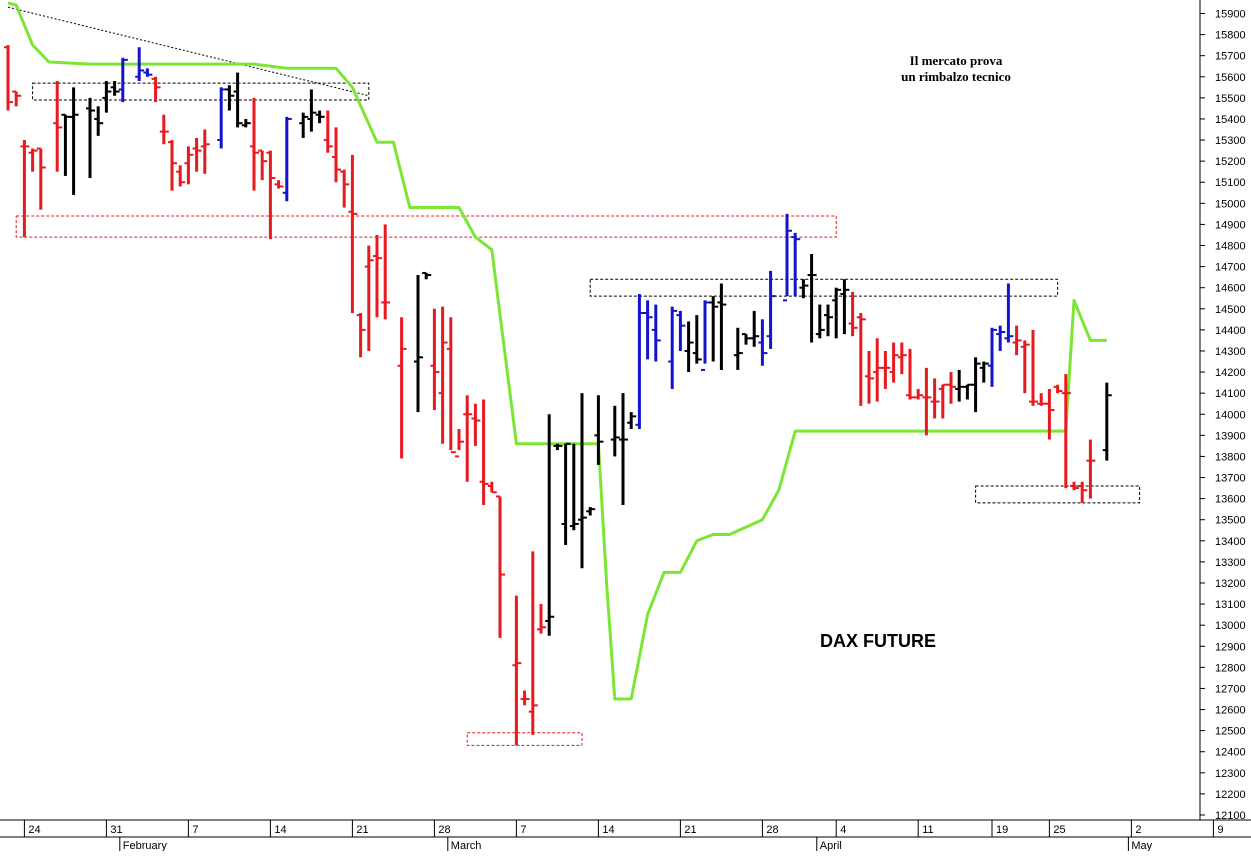 The width and height of the screenshot is (1251, 856). What do you see at coordinates (1230, 36) in the screenshot?
I see `y-tick-label: 15800` at bounding box center [1230, 36].